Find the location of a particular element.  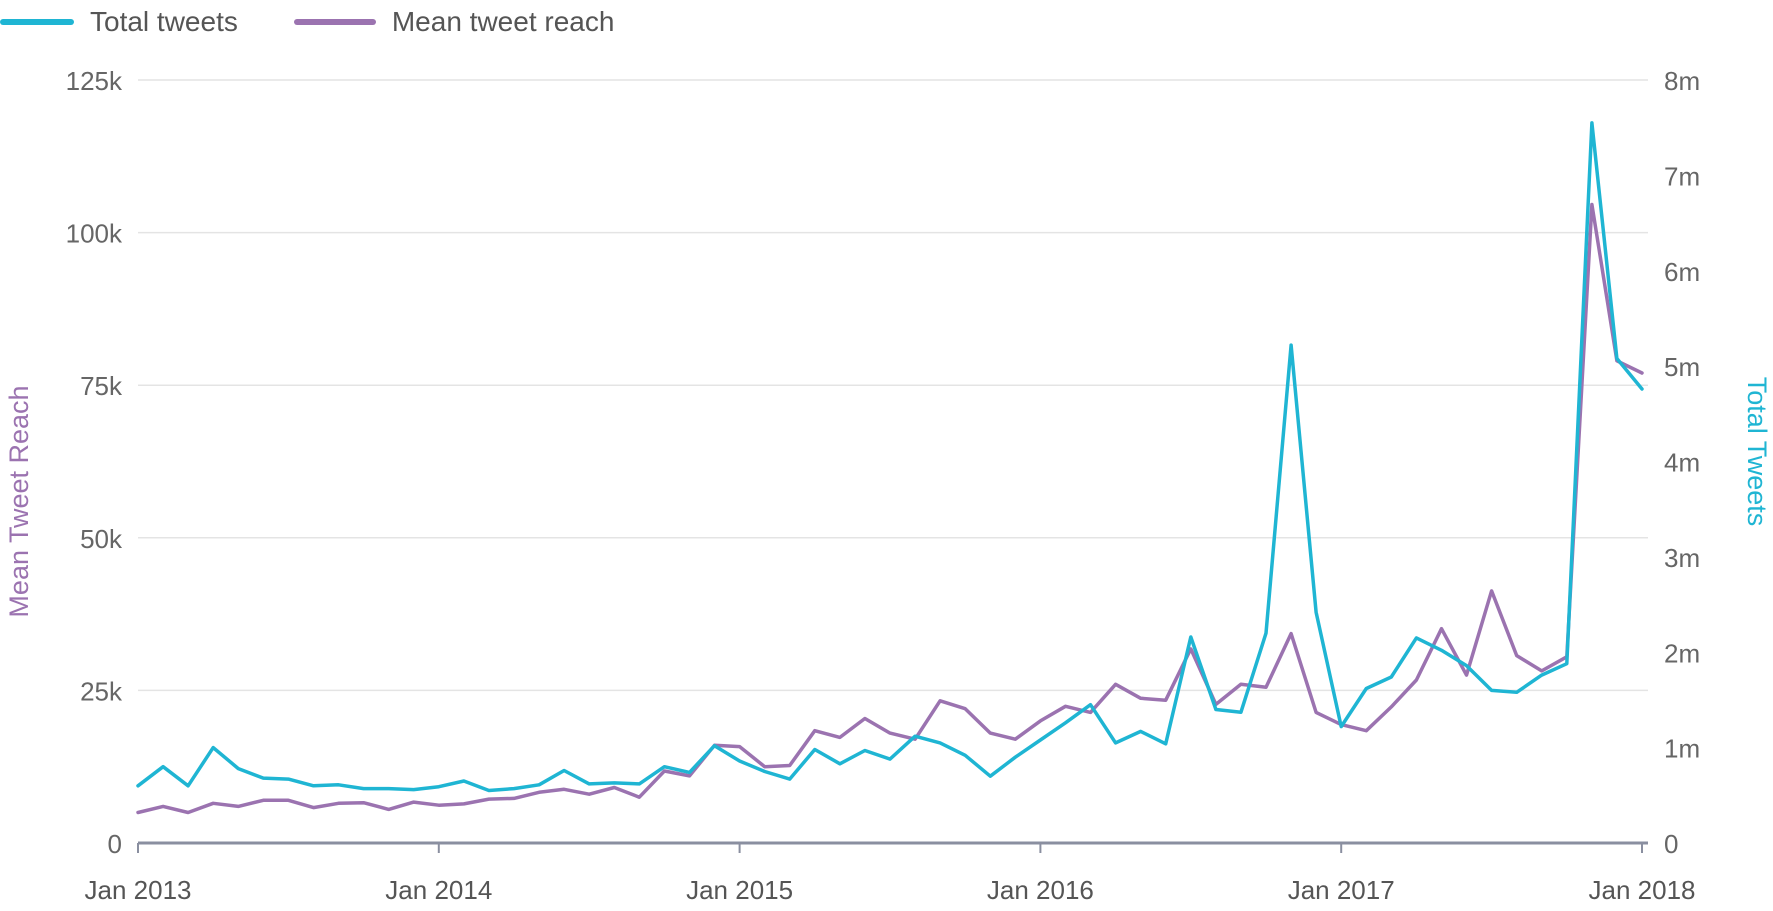

left-tick-label: 25k is located at coordinates (101, 691).